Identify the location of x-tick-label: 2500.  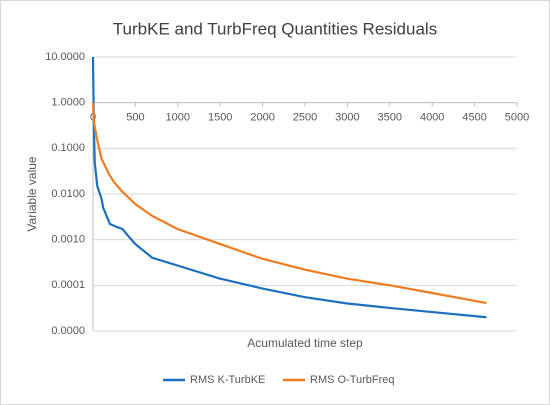
(305, 118).